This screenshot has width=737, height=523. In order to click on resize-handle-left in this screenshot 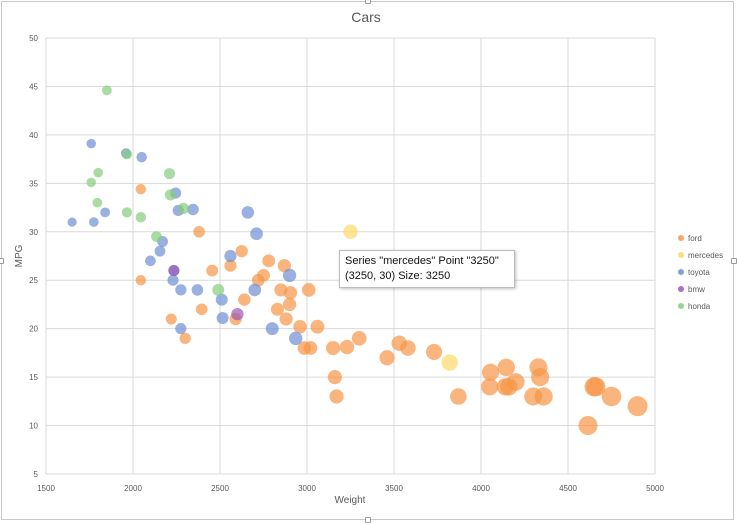, I will do `click(2, 261)`.